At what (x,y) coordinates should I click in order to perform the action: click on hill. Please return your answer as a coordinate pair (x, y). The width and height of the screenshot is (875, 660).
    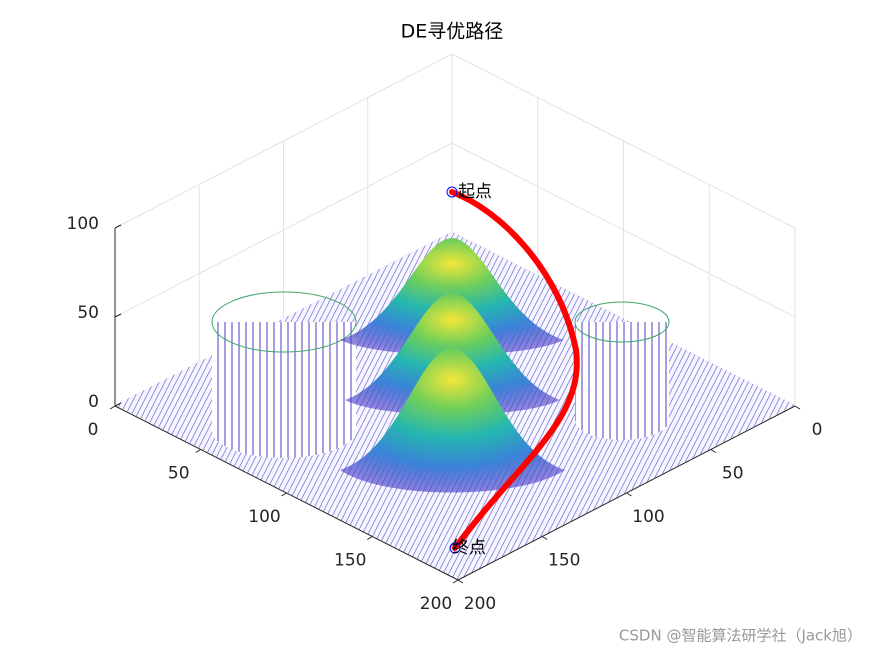
    Looking at the image, I should click on (452, 420).